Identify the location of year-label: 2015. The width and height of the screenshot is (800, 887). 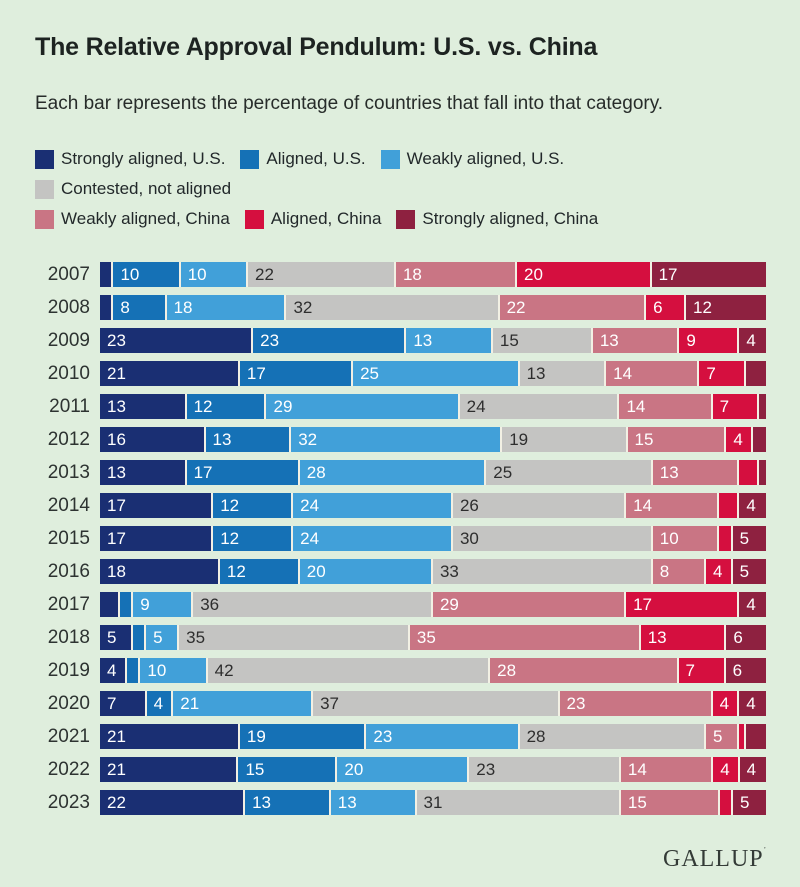
(68, 538).